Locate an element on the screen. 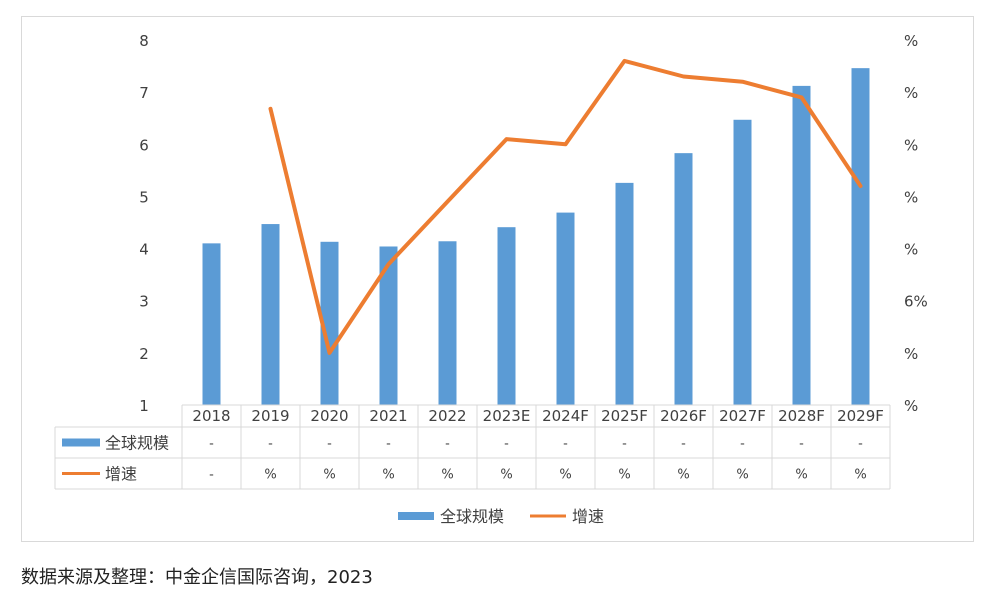 Image resolution: width=993 pixels, height=606 pixels. category-label: 2024F is located at coordinates (565, 416).